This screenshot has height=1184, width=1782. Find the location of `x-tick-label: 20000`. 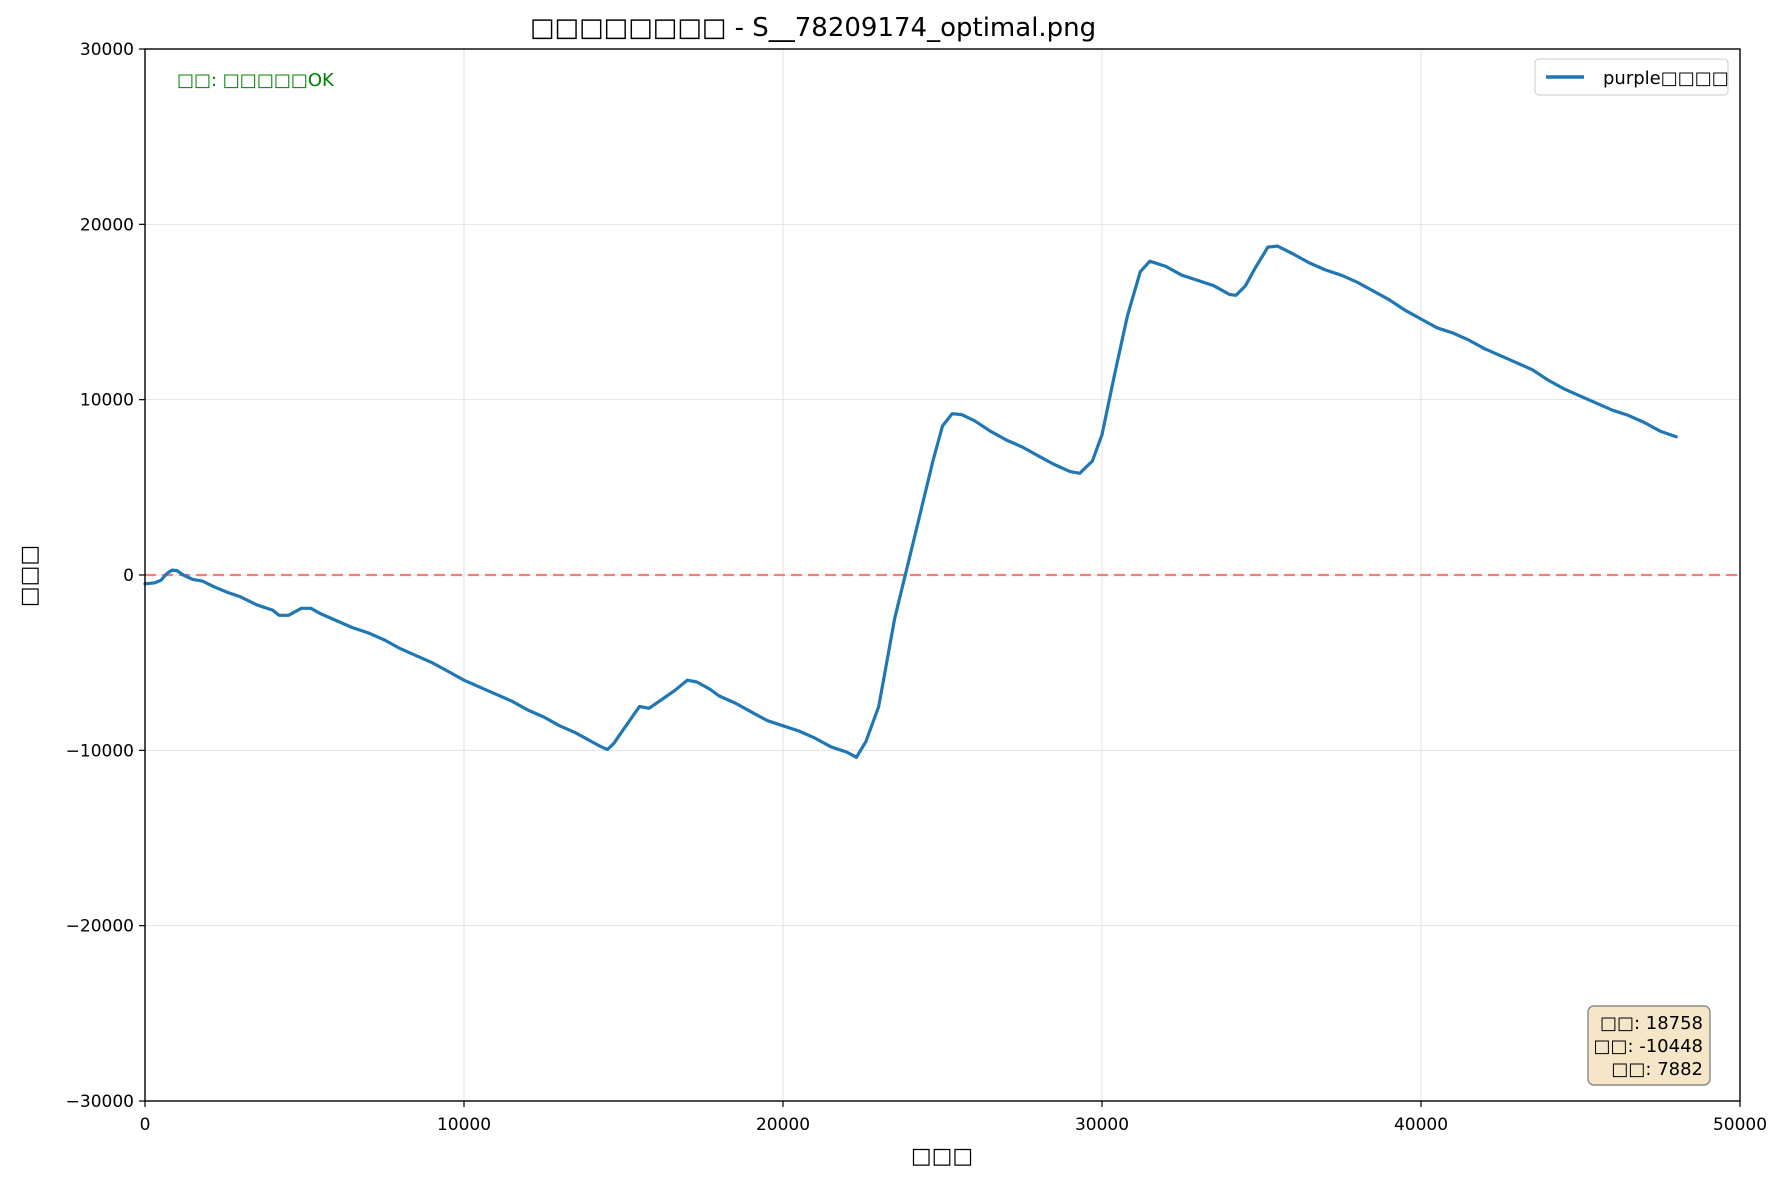

x-tick-label: 20000 is located at coordinates (783, 1125).